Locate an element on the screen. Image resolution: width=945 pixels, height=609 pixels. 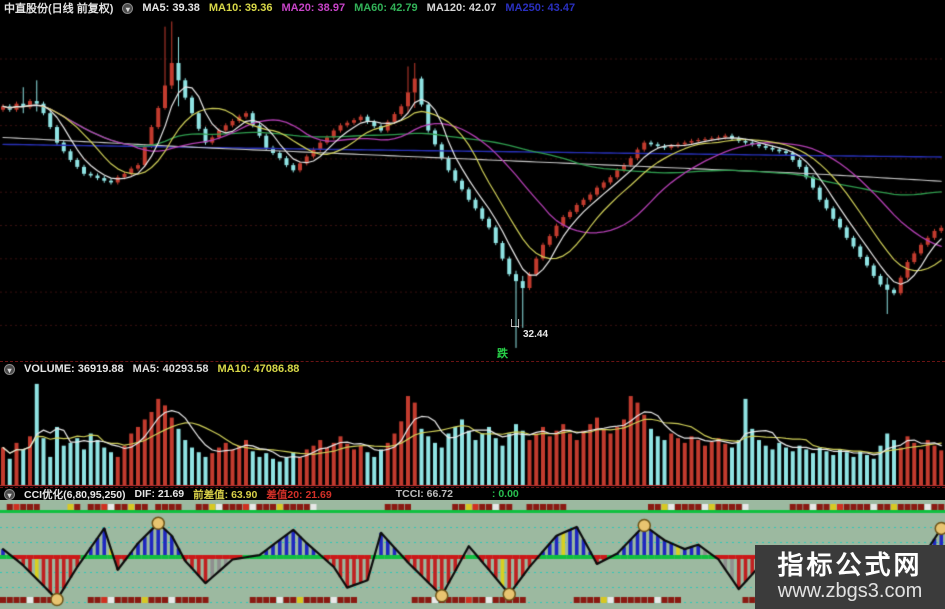
cci-prevdiff-readout: 前差值: 63.90 is located at coordinates (225, 494).